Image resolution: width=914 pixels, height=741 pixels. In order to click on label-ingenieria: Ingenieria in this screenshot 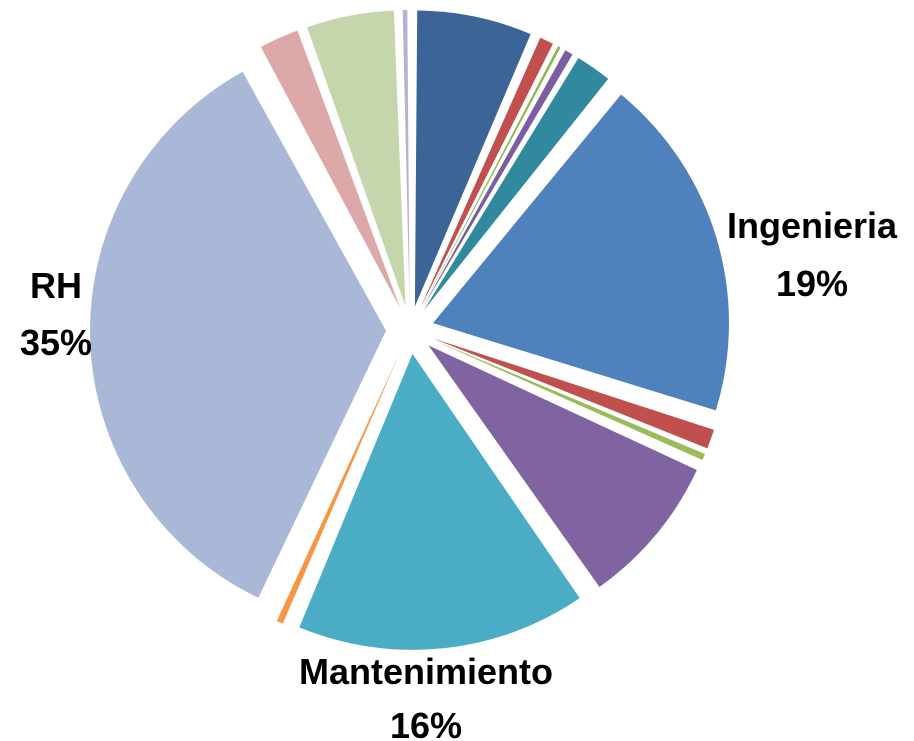, I will do `click(812, 225)`.